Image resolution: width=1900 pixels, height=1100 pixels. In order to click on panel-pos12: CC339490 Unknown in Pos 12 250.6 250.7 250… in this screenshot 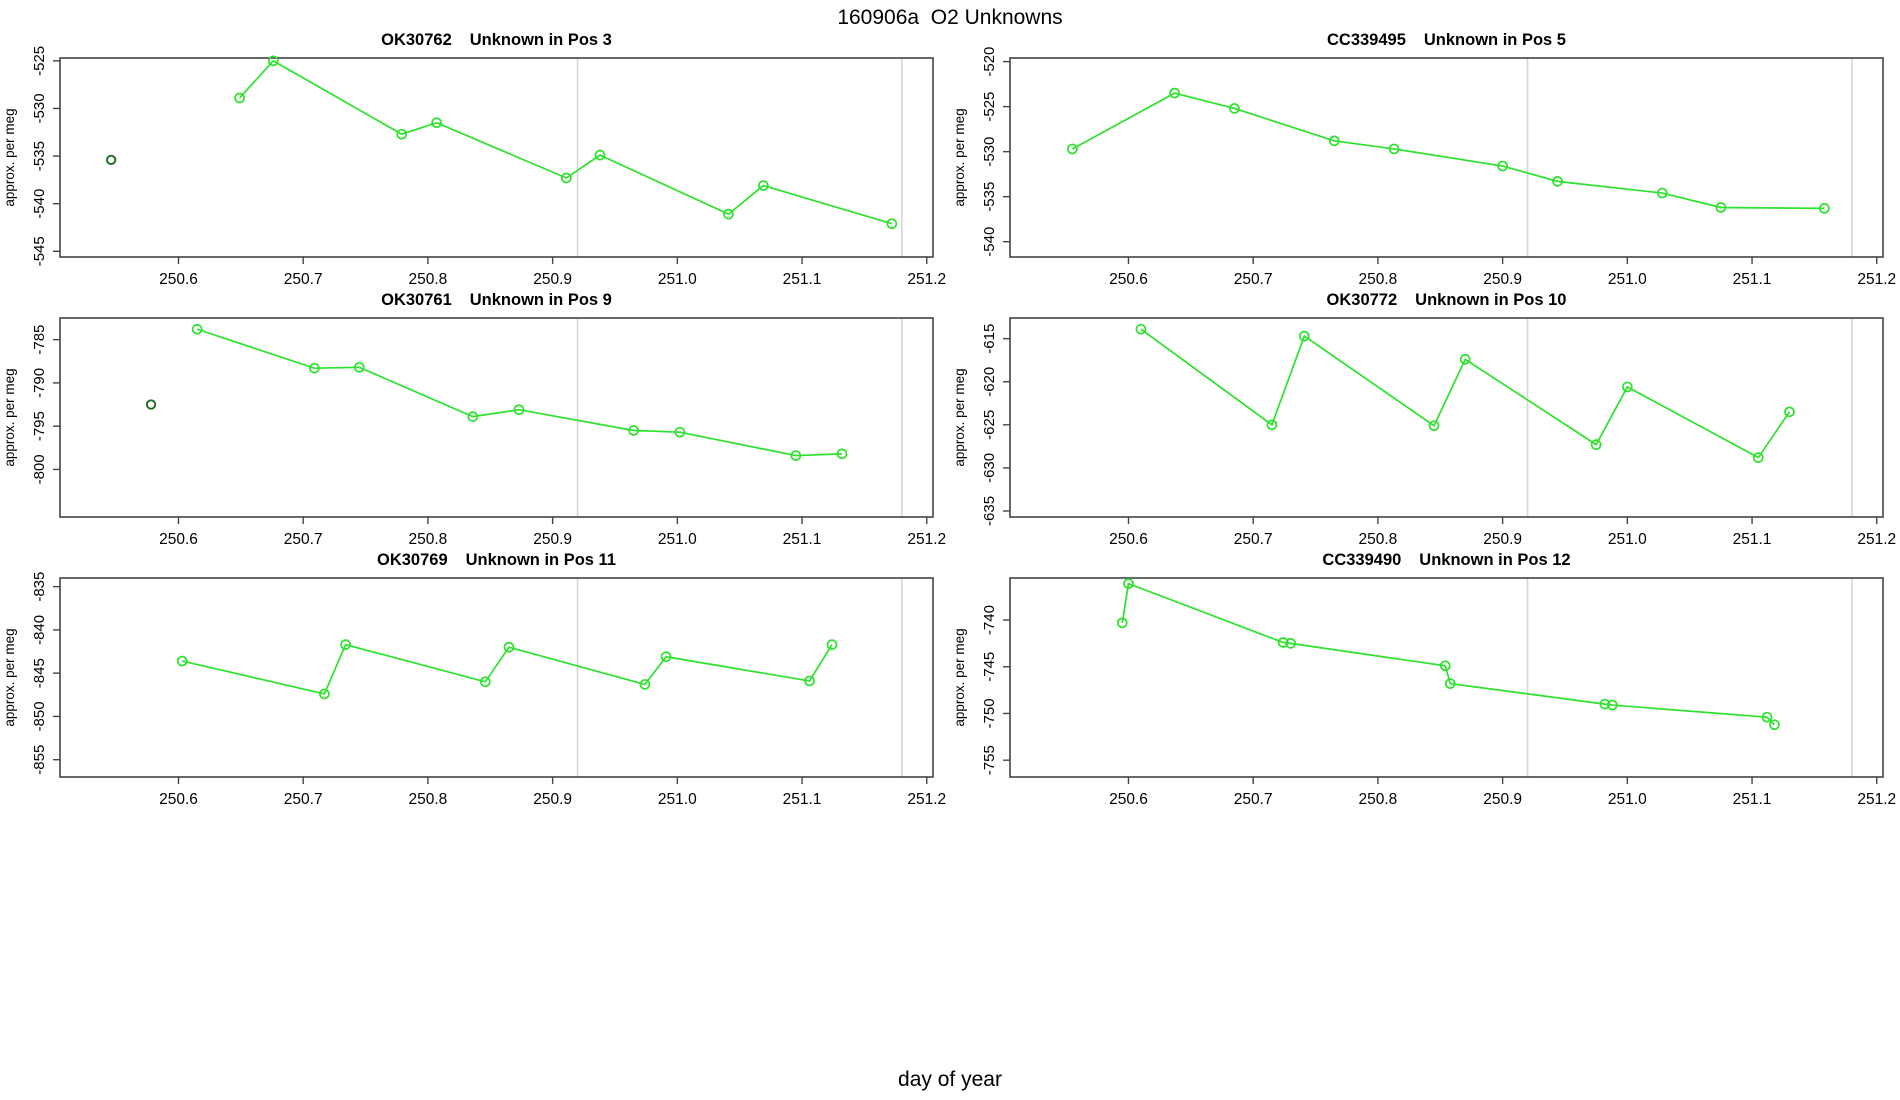, I will do `click(1425, 675)`.